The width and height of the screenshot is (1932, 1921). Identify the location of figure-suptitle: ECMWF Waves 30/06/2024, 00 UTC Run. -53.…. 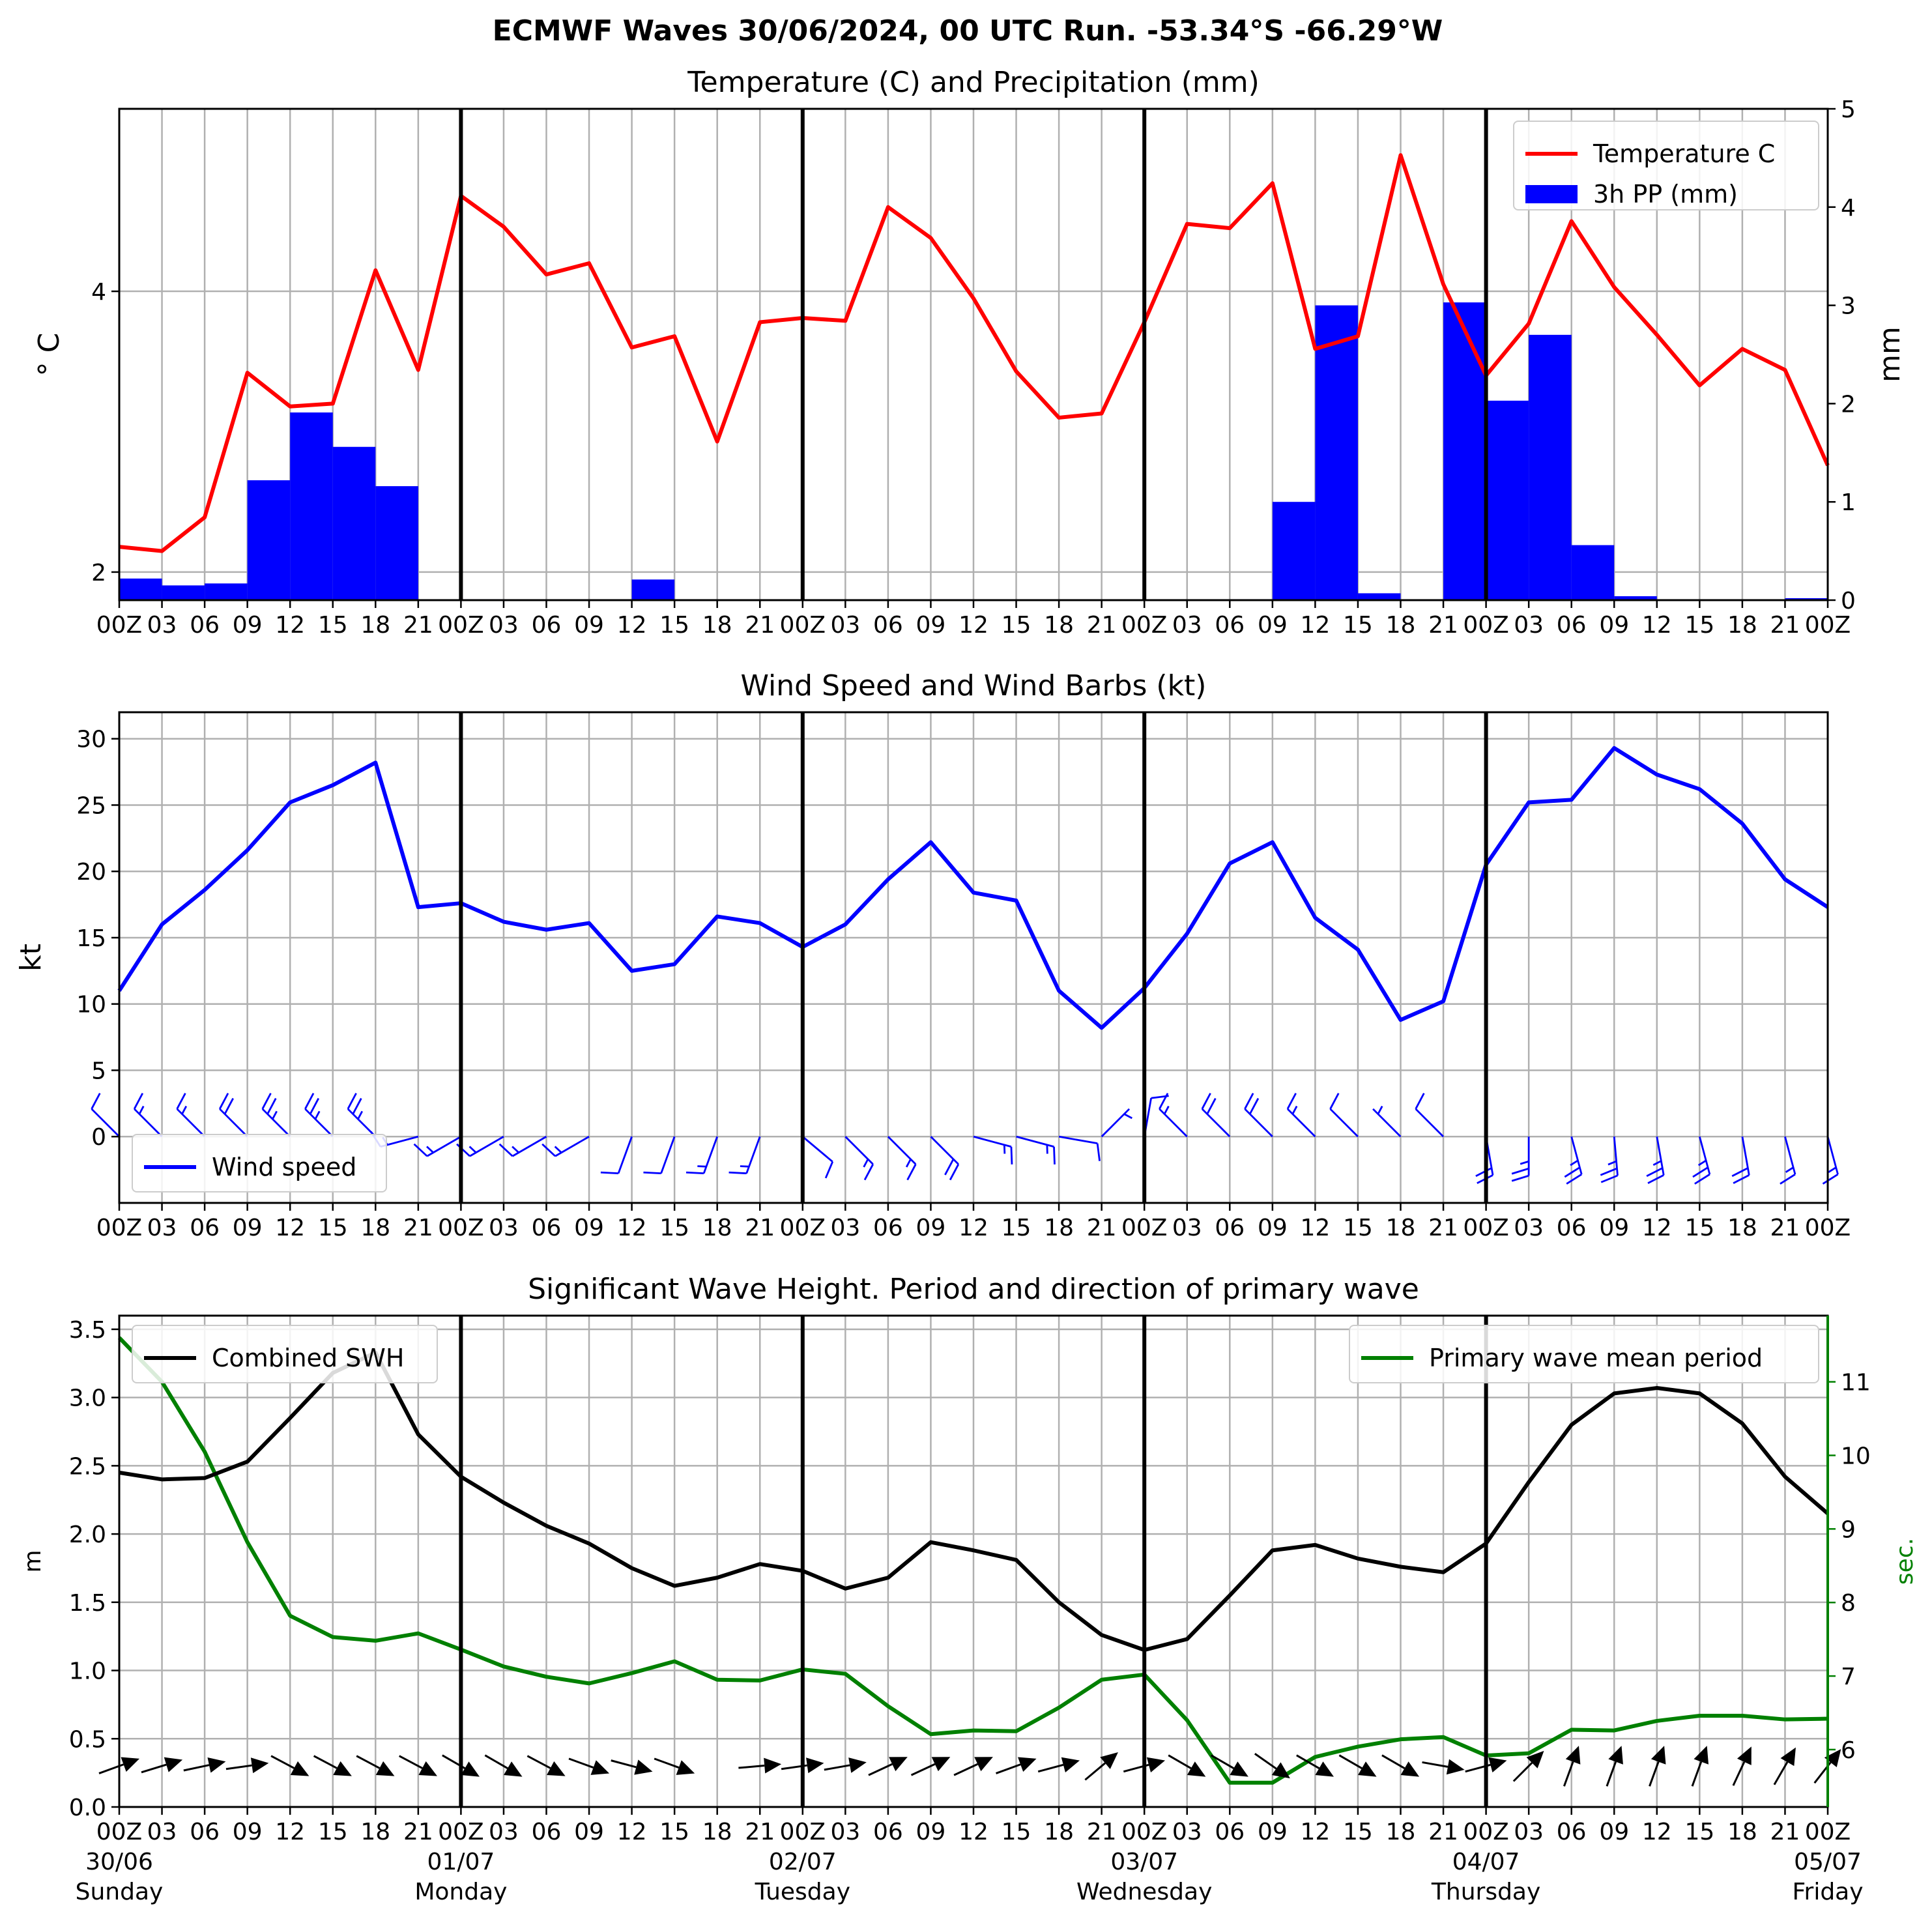
(968, 31).